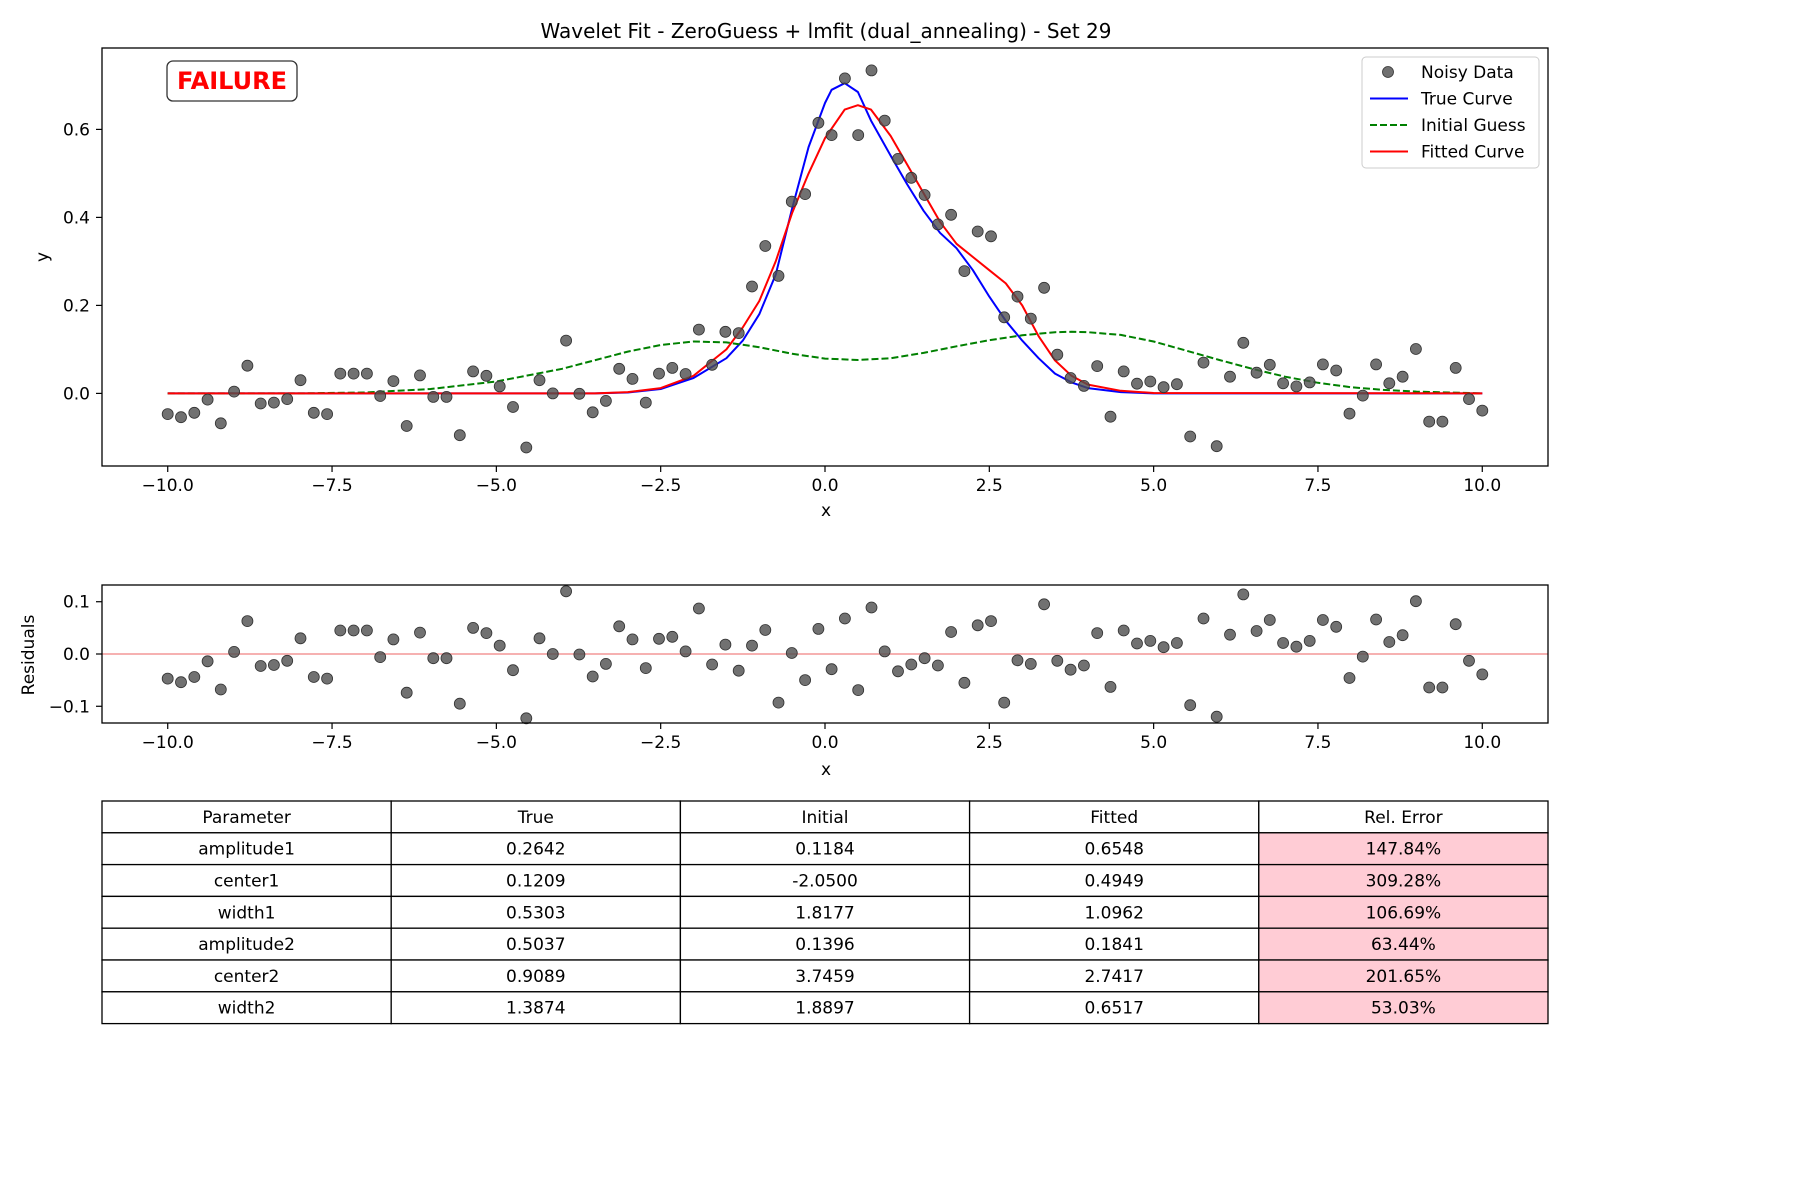 This screenshot has height=1200, width=1800. Describe the element at coordinates (1114, 818) in the screenshot. I see `table-header-text: Fitted` at that location.